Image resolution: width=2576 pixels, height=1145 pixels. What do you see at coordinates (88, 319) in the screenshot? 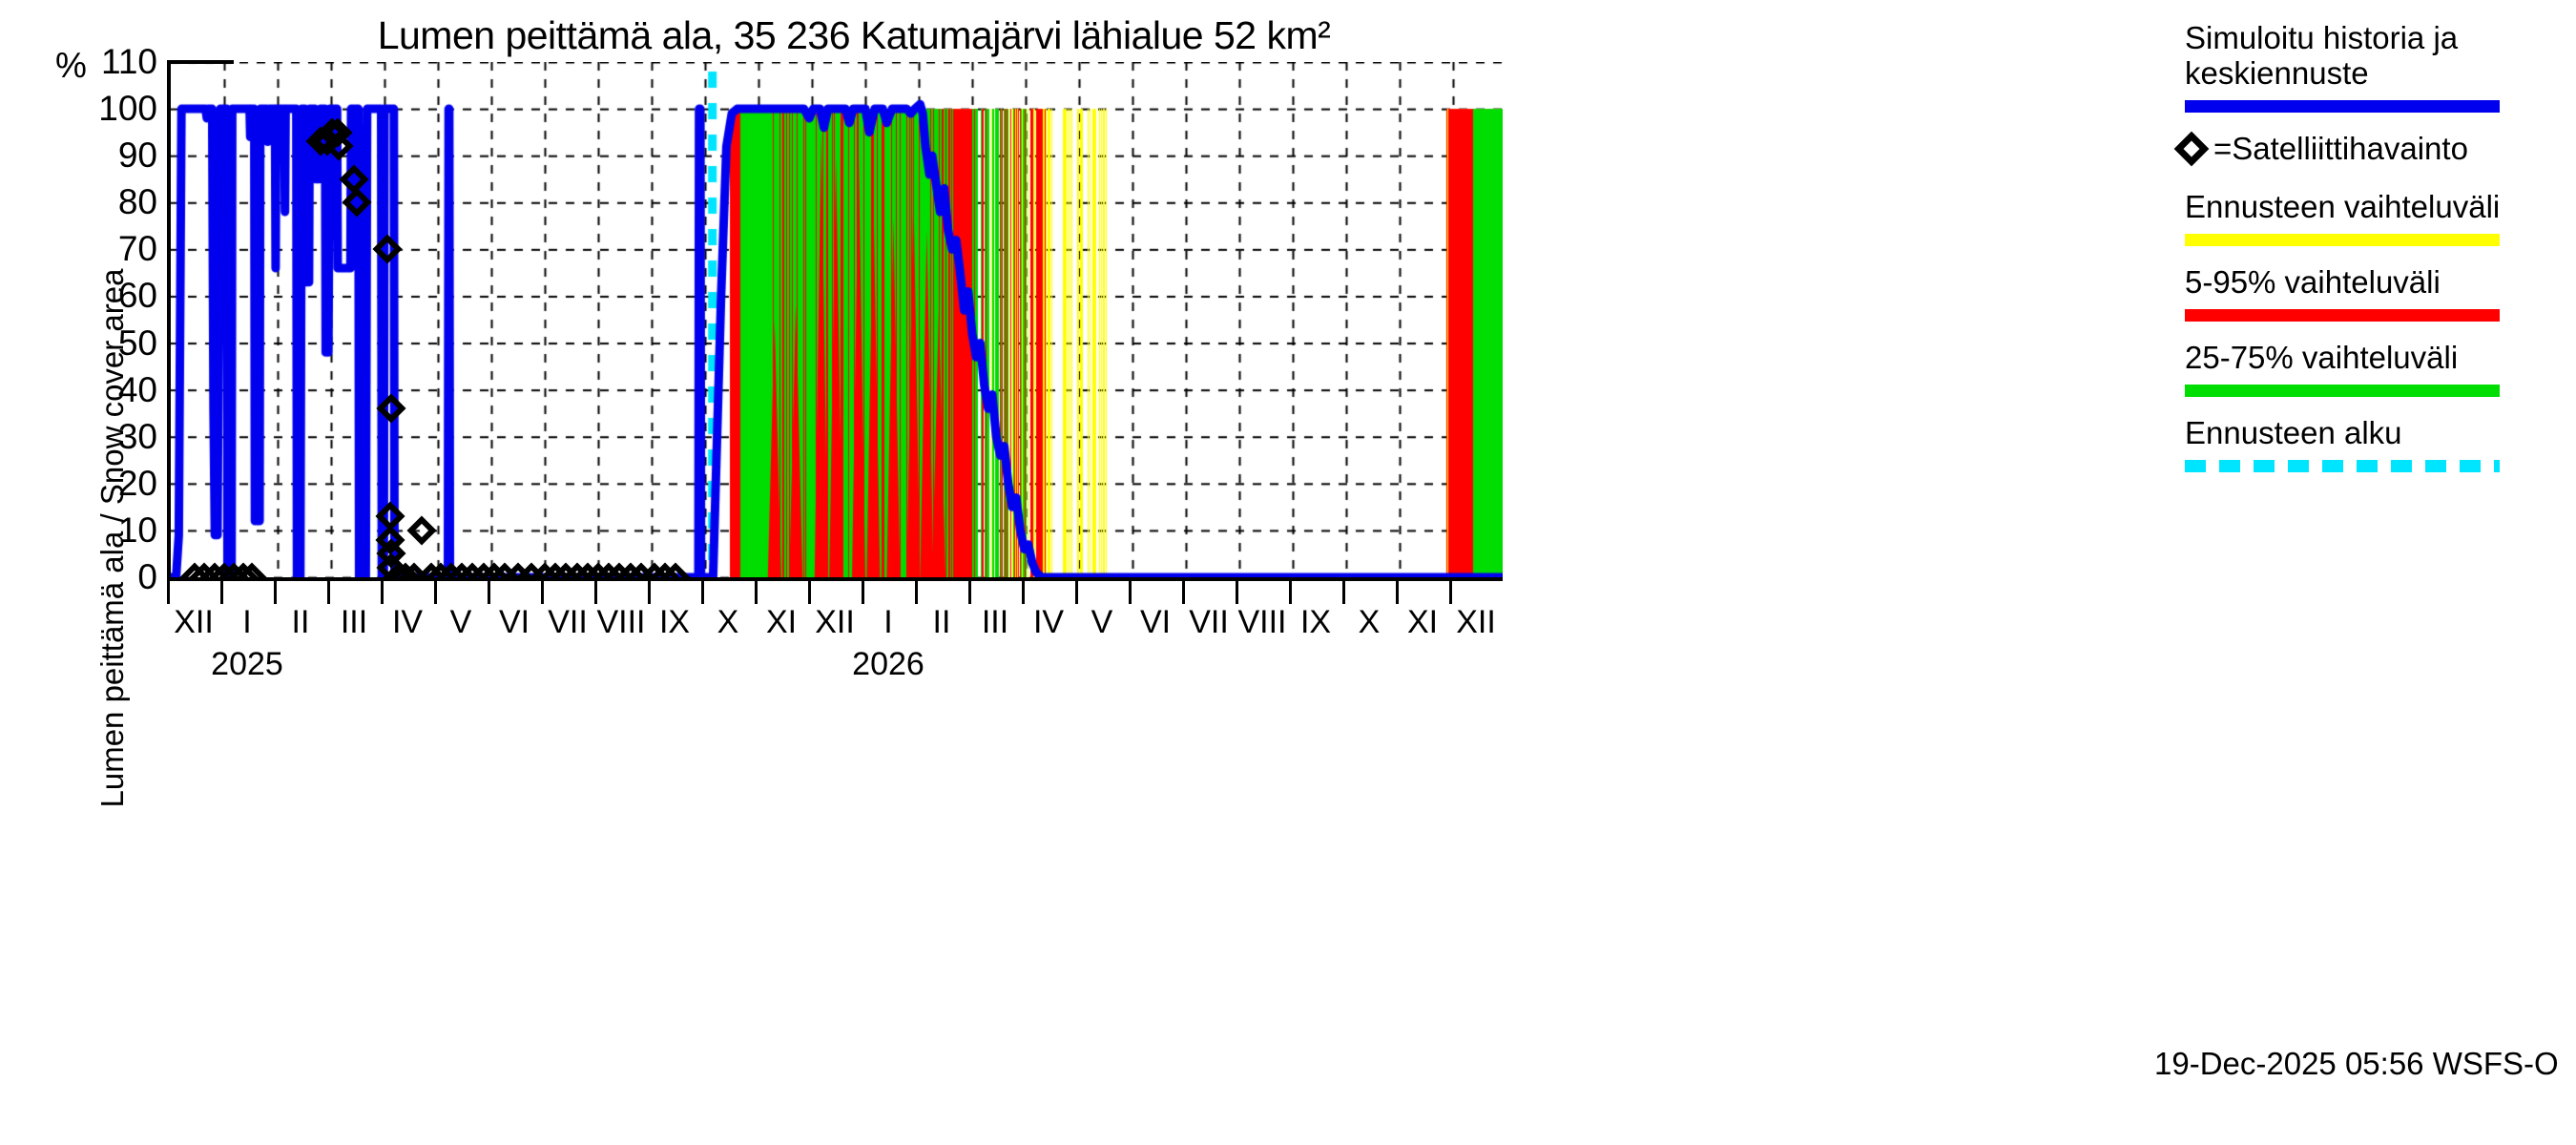
I see `y-axis-ticks: 0 10 20 30 40 50 60 70 80 90 100 110` at bounding box center [88, 319].